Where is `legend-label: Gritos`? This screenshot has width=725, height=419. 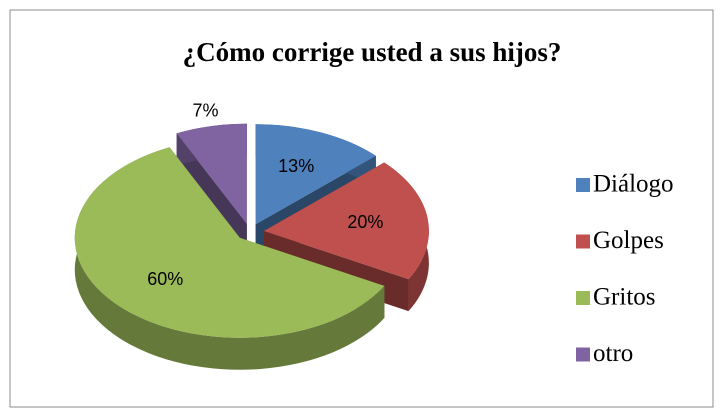
legend-label: Gritos is located at coordinates (624, 297).